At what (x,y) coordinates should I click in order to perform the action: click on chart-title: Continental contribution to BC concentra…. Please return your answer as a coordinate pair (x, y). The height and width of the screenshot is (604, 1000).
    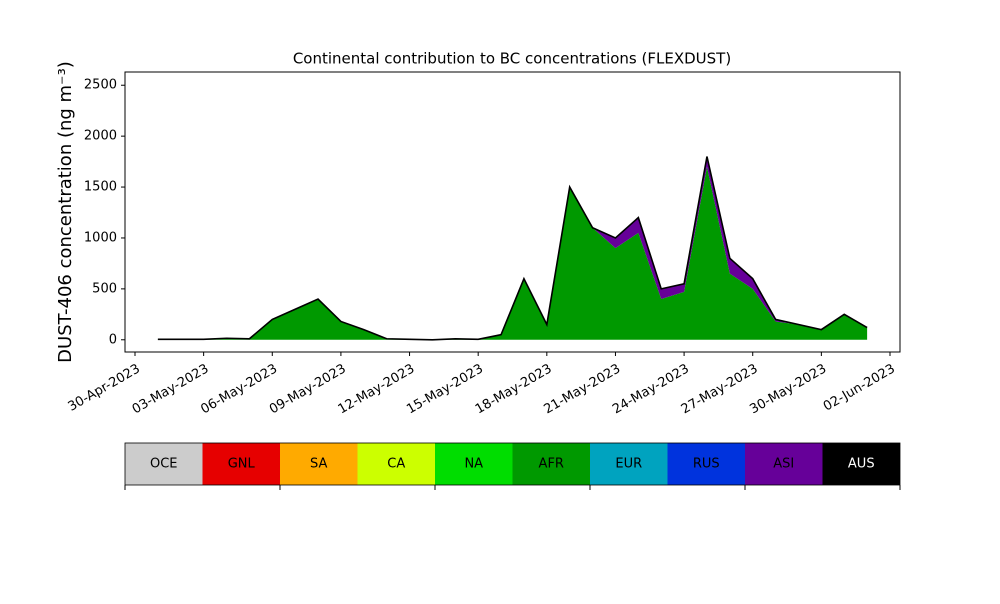
    Looking at the image, I should click on (512, 59).